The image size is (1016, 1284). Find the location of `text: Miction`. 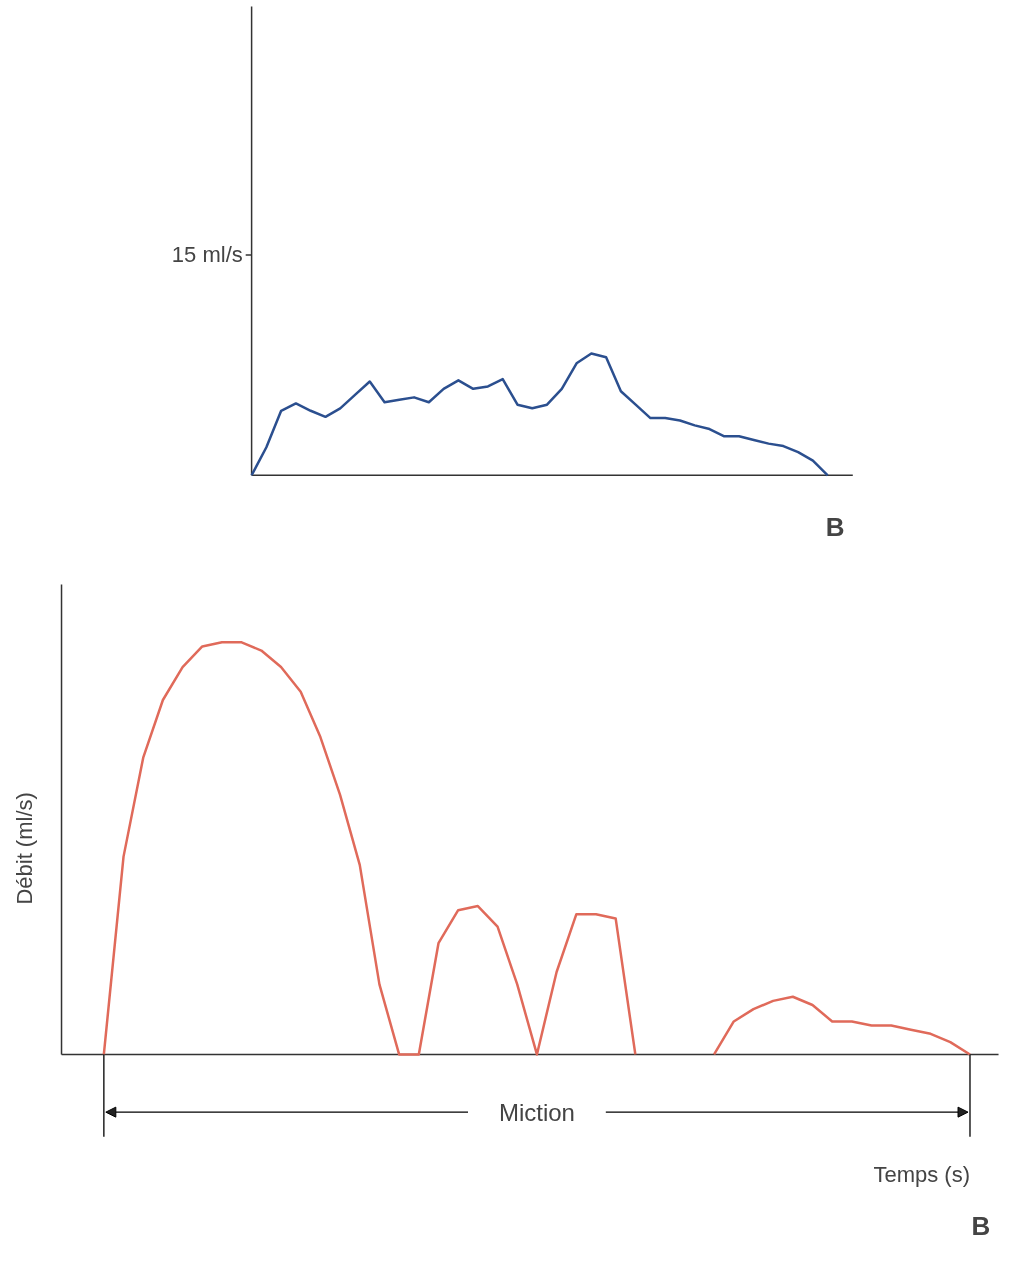

text: Miction is located at coordinates (536, 1112).